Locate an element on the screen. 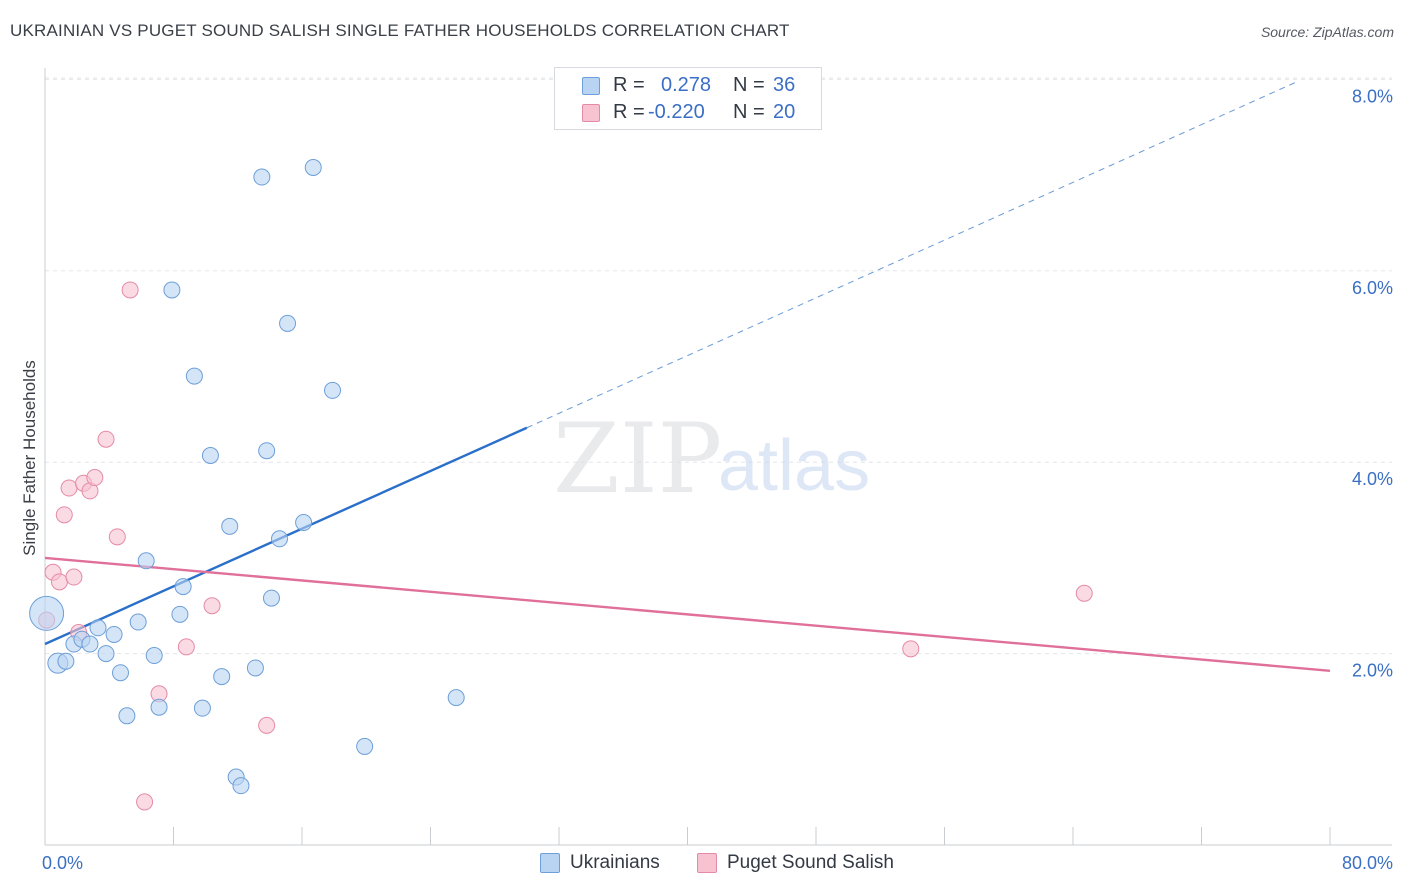 This screenshot has width=1406, height=892. watermark-atlas: atlas is located at coordinates (794, 466).